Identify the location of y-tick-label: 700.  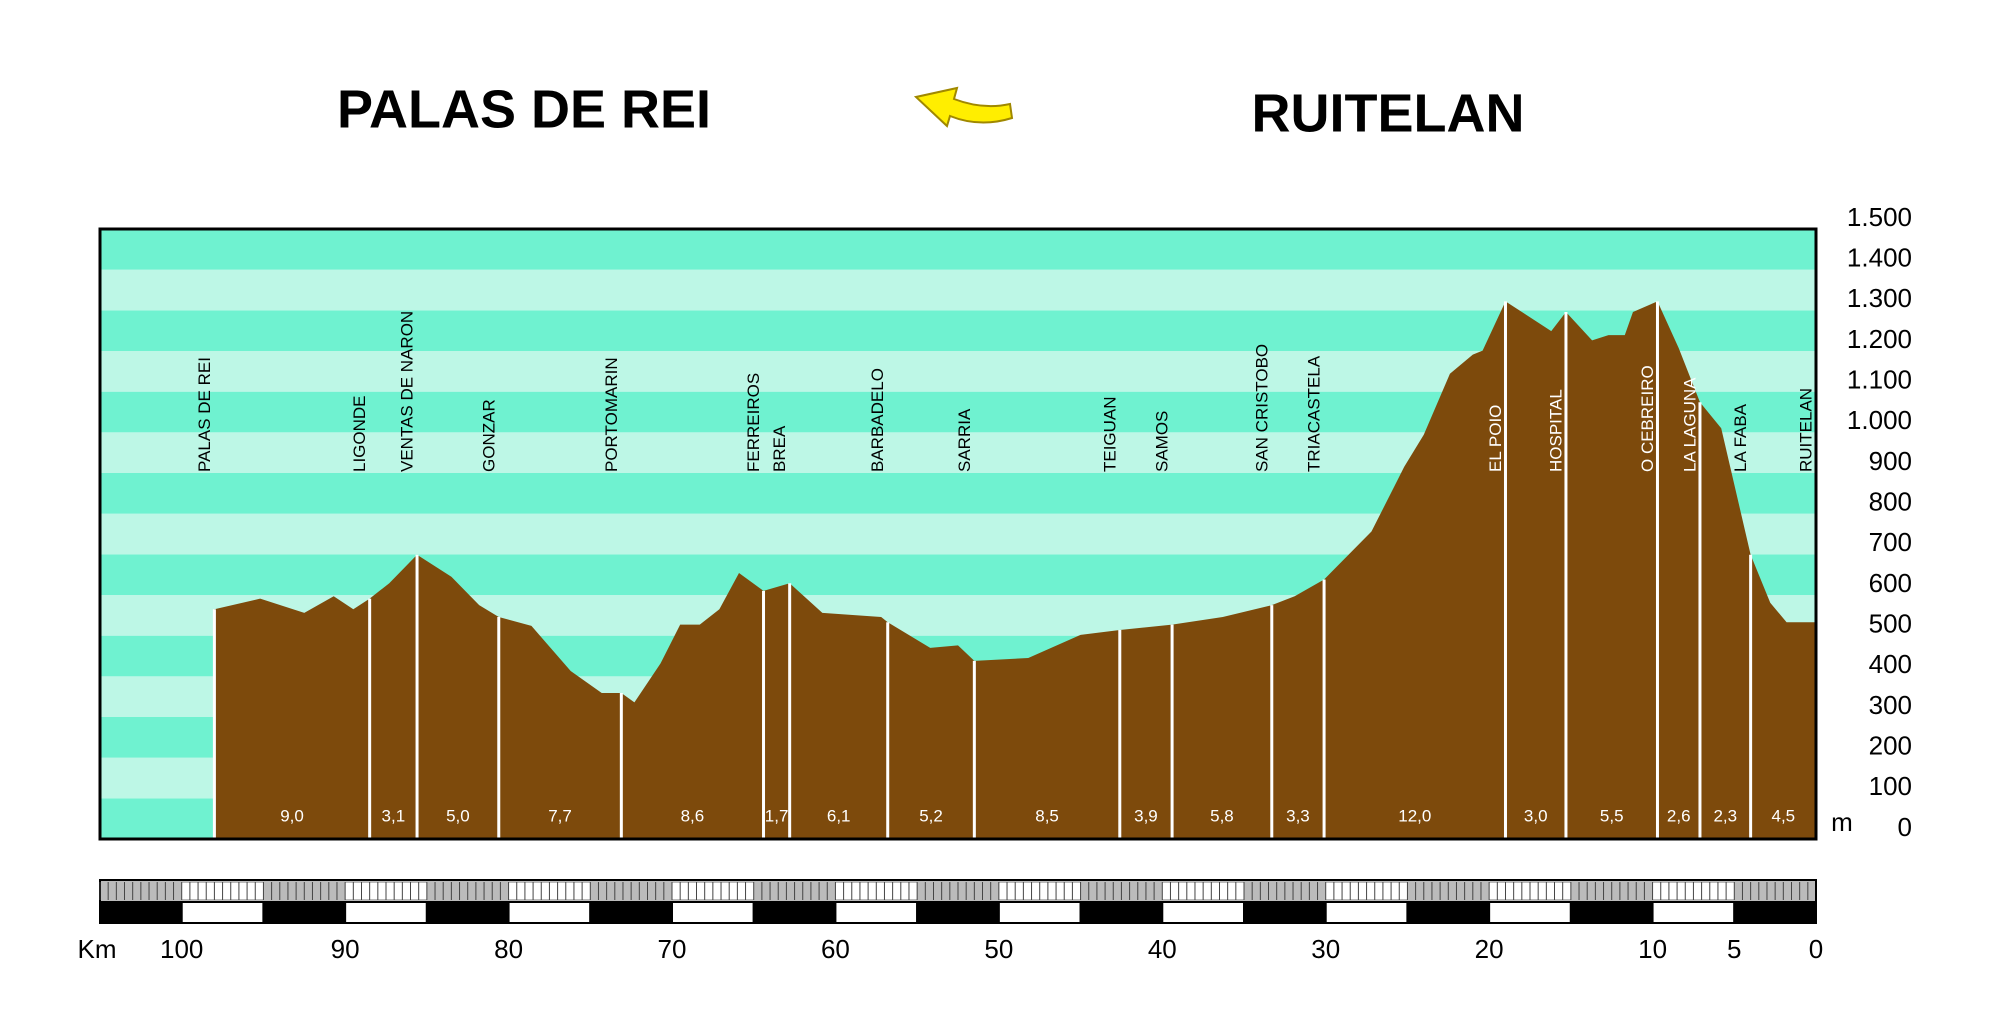
(1890, 542).